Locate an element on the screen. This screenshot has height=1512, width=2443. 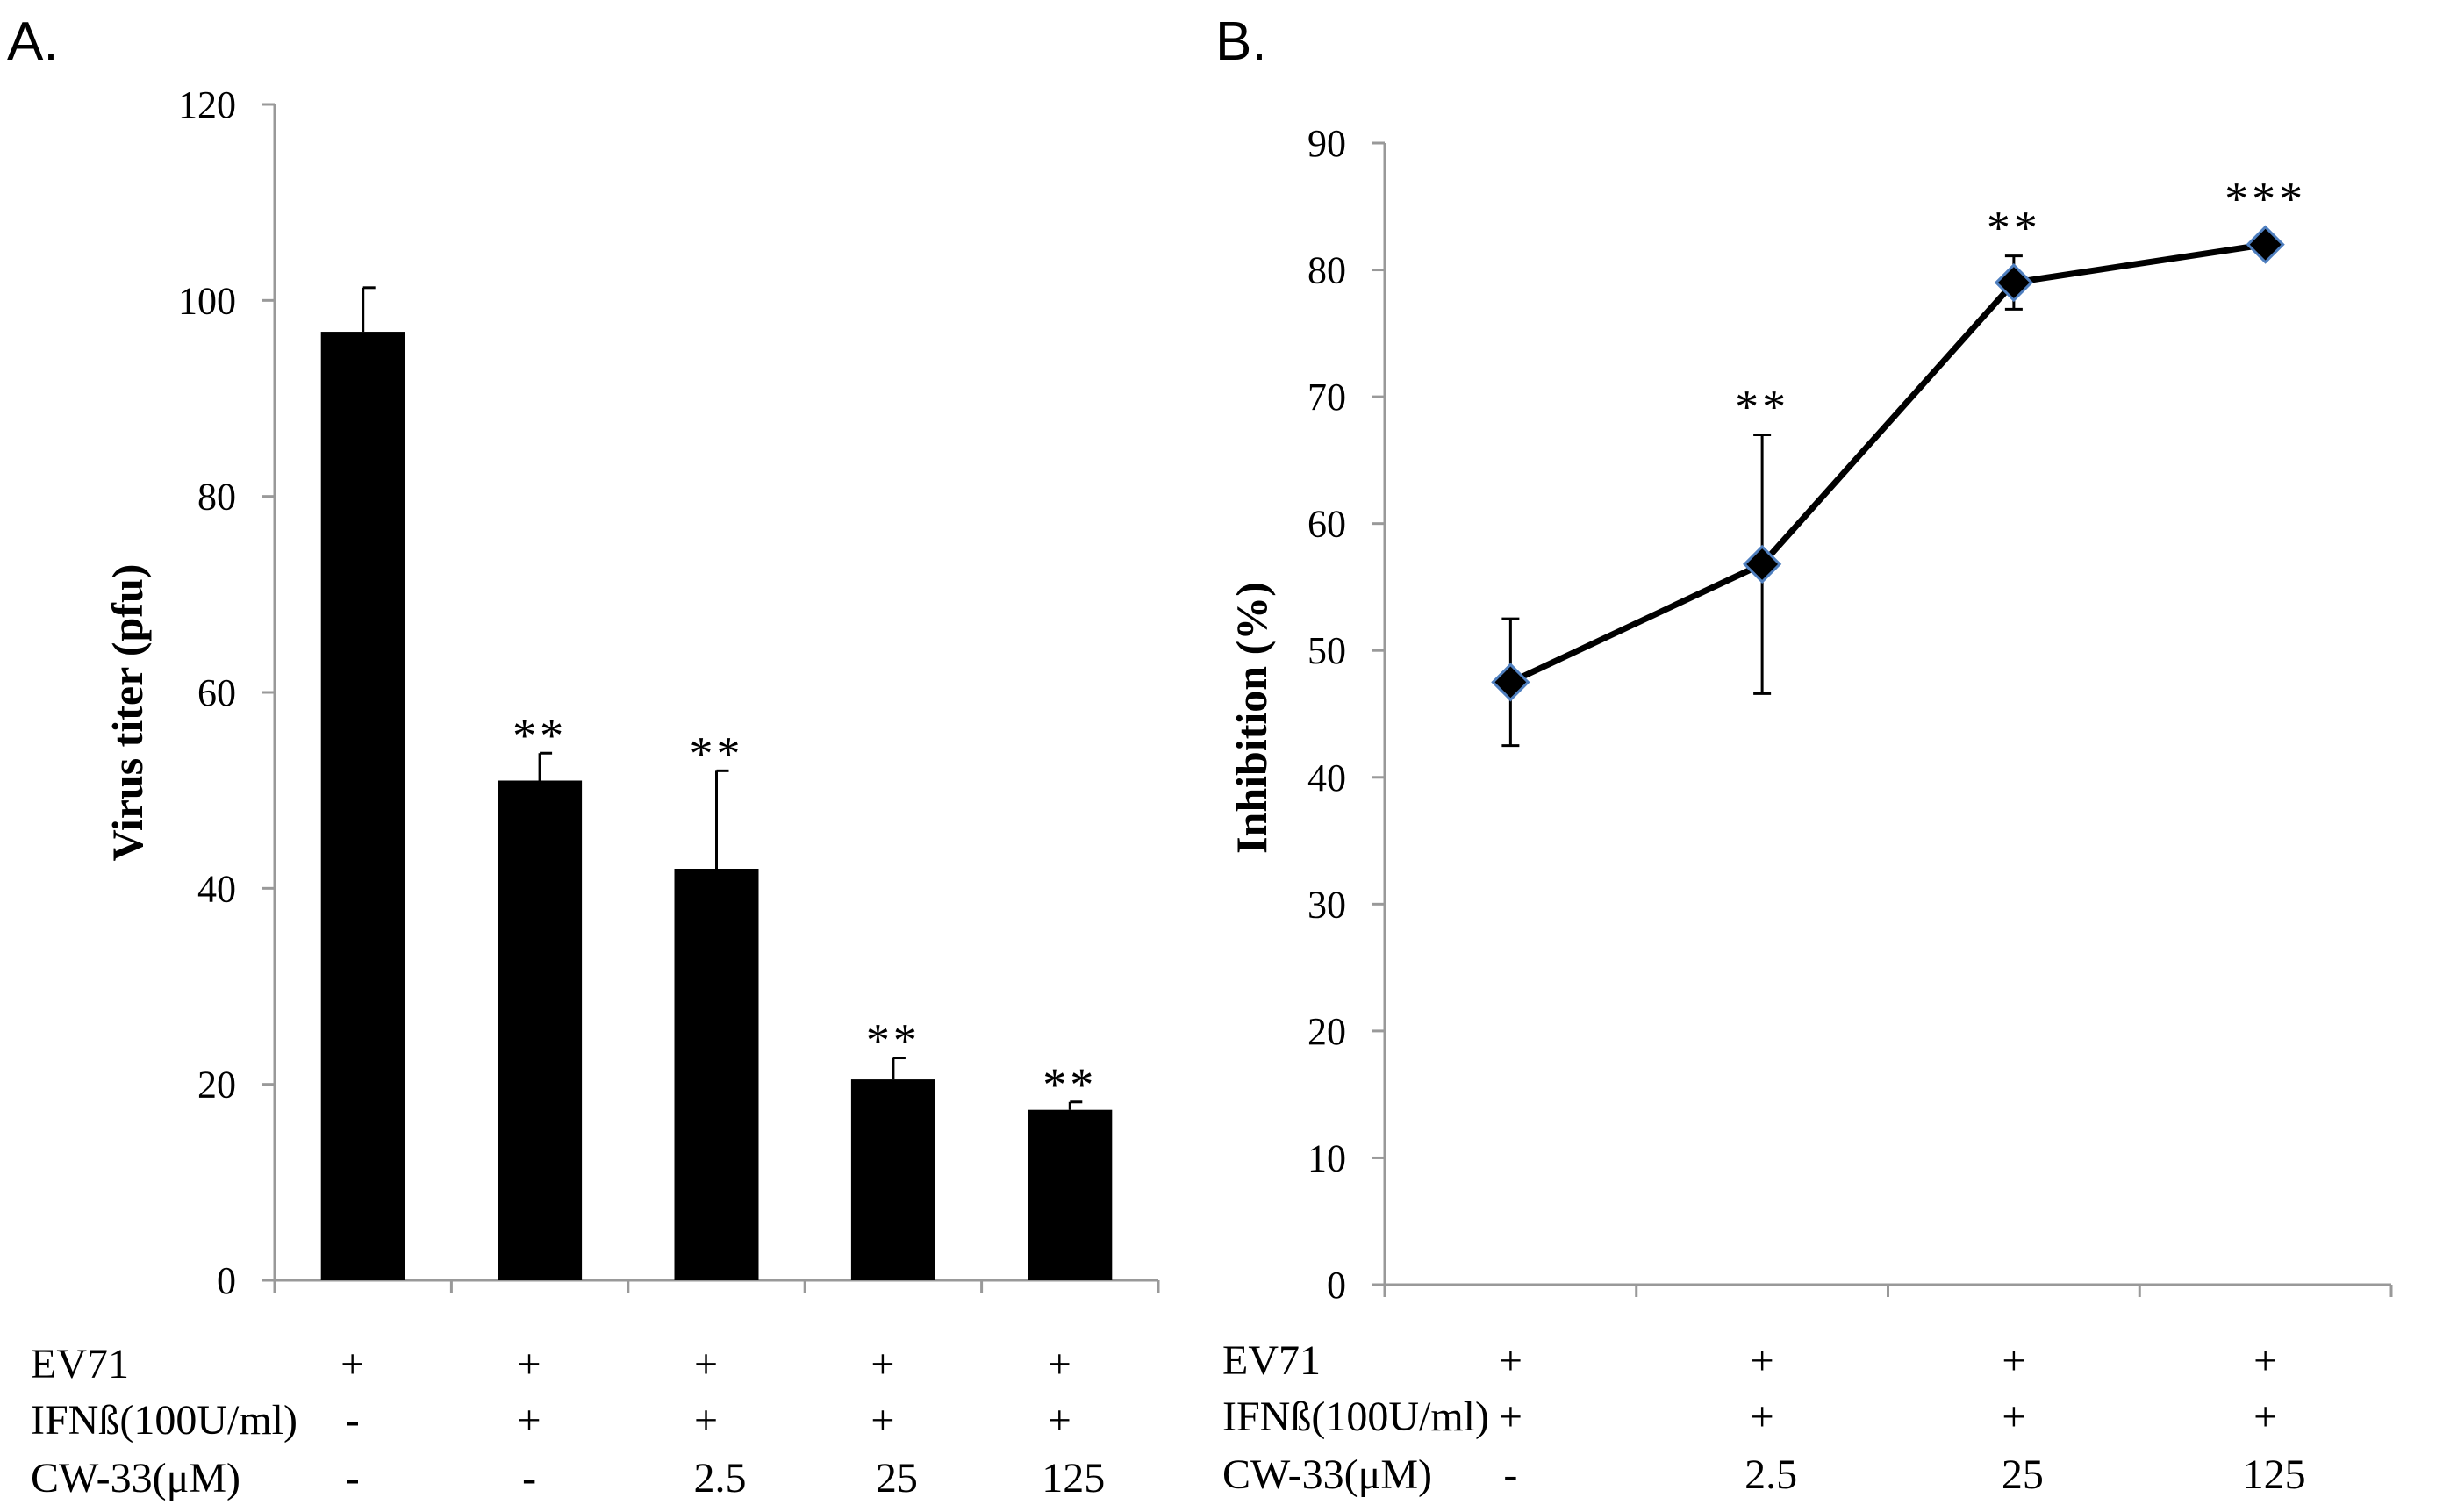
panel-b-y-tick-label: 70 is located at coordinates (1326, 397).